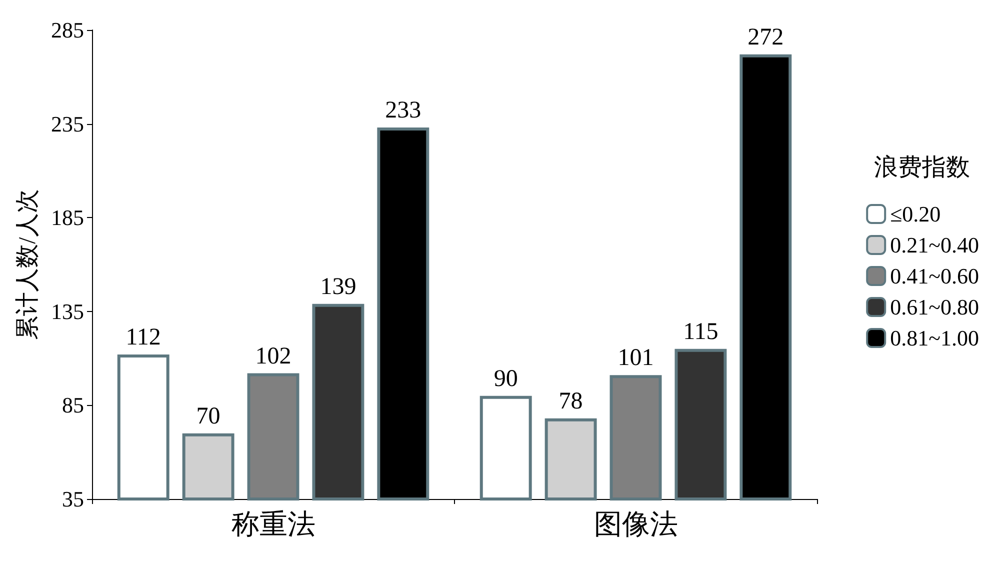  I want to click on legend-title: 浪费指数, so click(922, 167).